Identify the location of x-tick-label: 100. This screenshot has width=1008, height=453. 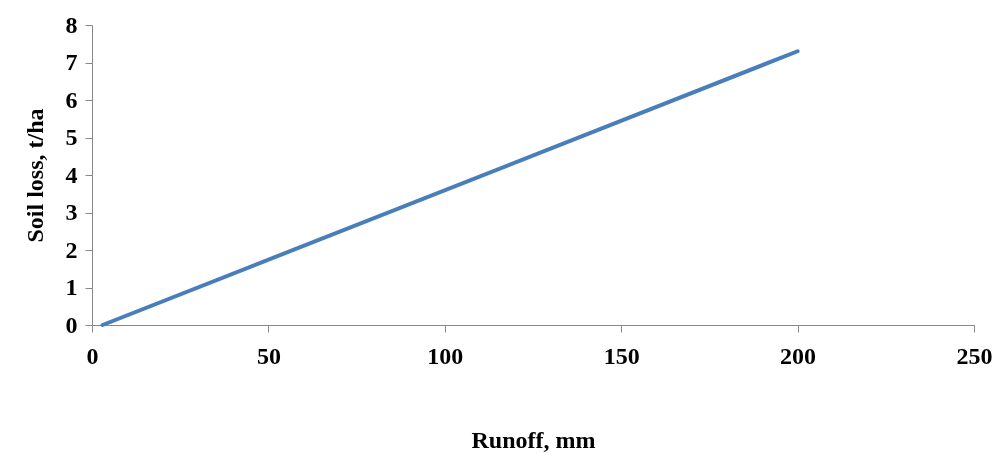
(445, 355).